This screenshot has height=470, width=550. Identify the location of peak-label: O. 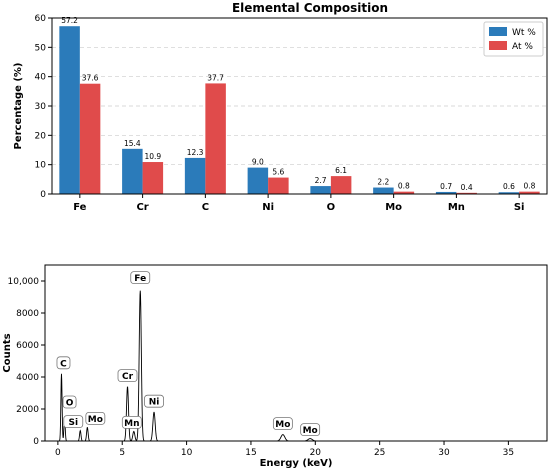
(70, 404).